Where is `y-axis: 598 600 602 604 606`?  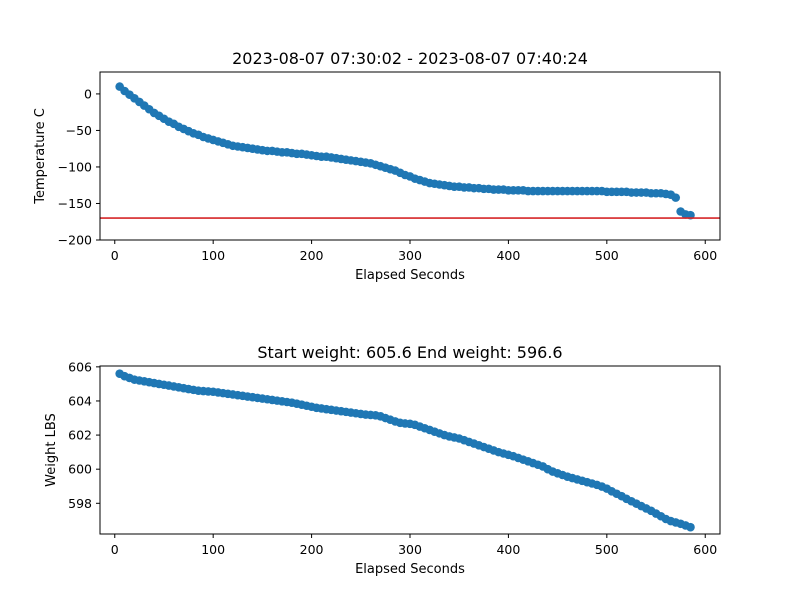 y-axis: 598 600 602 604 606 is located at coordinates (84, 435).